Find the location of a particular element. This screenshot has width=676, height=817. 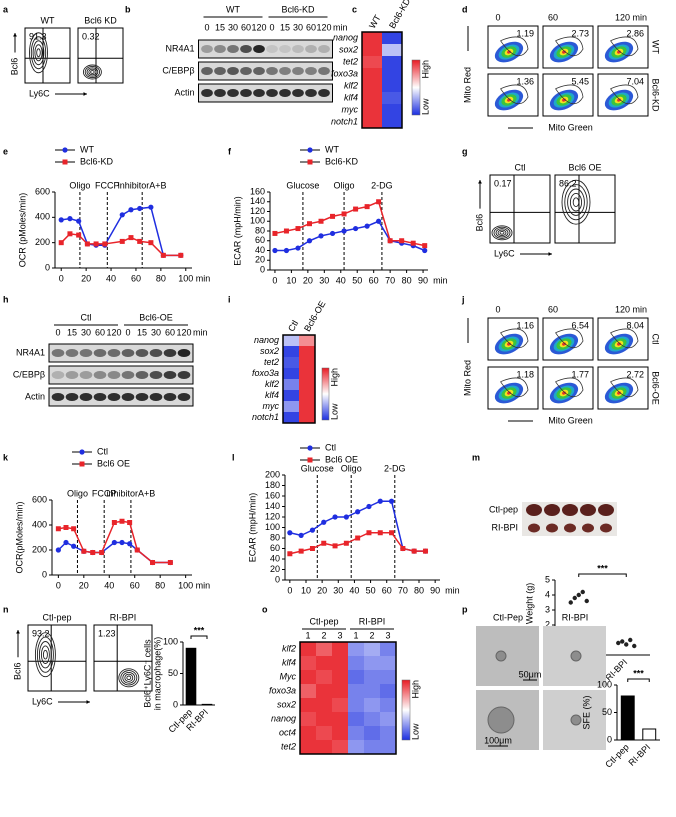

plot-title: WT is located at coordinates (48, 20).